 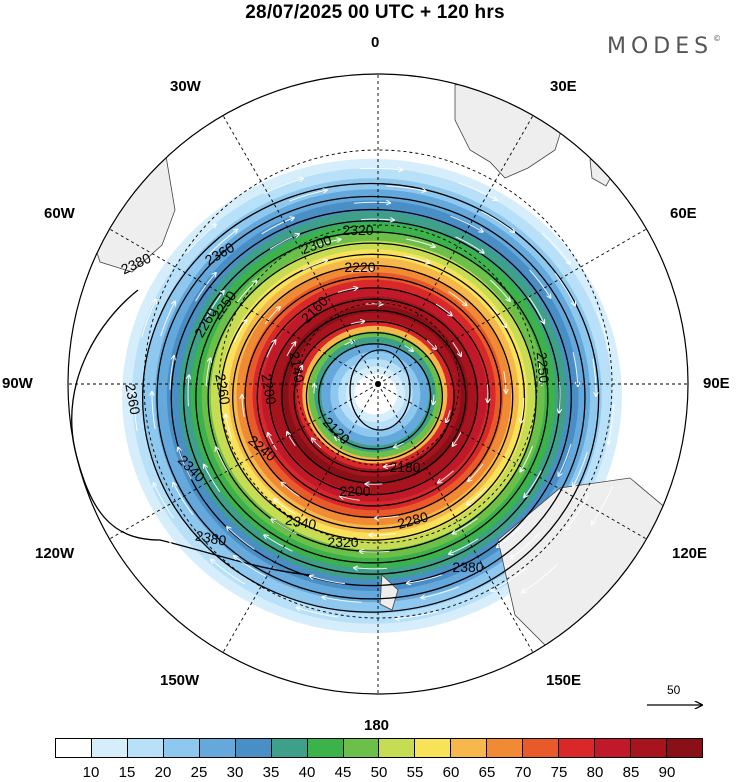 I want to click on contour-label: 2200, so click(x=354, y=491).